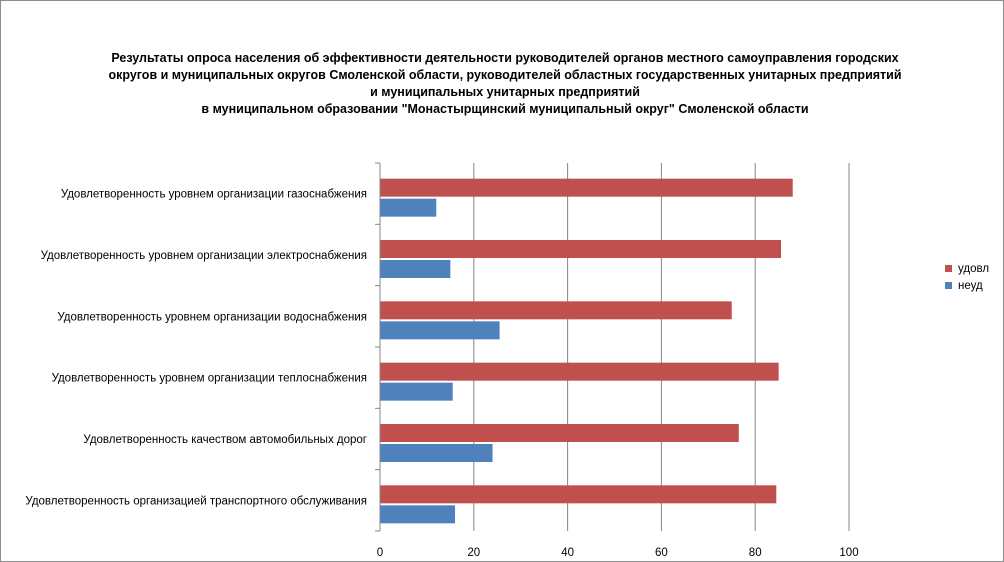 This screenshot has width=1004, height=562. What do you see at coordinates (380, 553) in the screenshot?
I see `x-tick-label-0: 0` at bounding box center [380, 553].